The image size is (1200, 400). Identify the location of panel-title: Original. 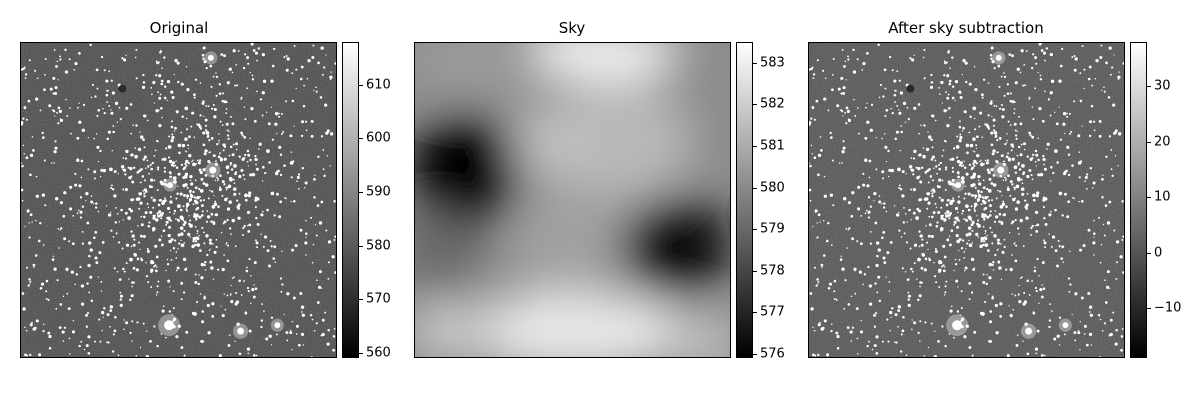
(179, 28).